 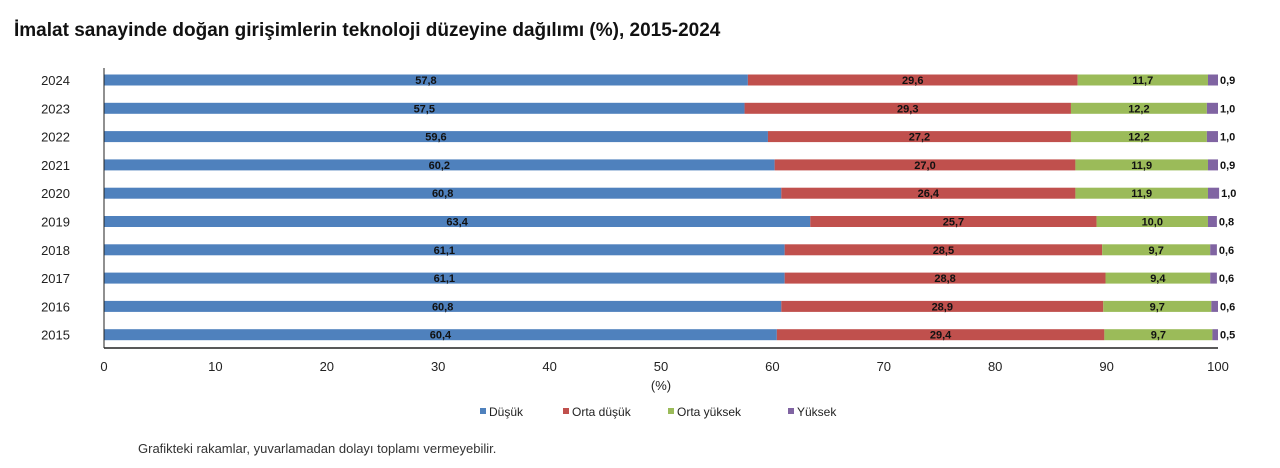 What do you see at coordinates (661, 366) in the screenshot?
I see `x-tick-label: 50` at bounding box center [661, 366].